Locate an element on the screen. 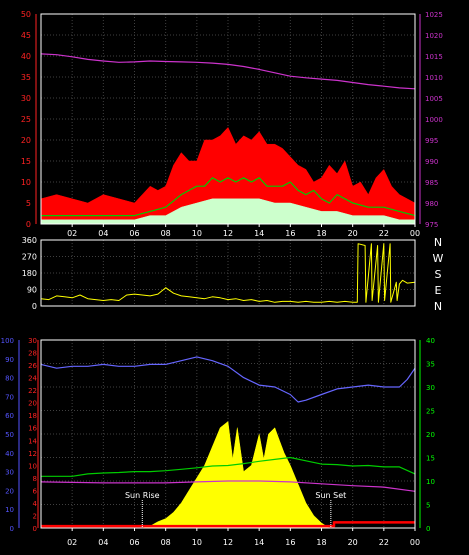 The height and width of the screenshot is (555, 469). y-left-outer-tick-label: 80 is located at coordinates (9, 379).